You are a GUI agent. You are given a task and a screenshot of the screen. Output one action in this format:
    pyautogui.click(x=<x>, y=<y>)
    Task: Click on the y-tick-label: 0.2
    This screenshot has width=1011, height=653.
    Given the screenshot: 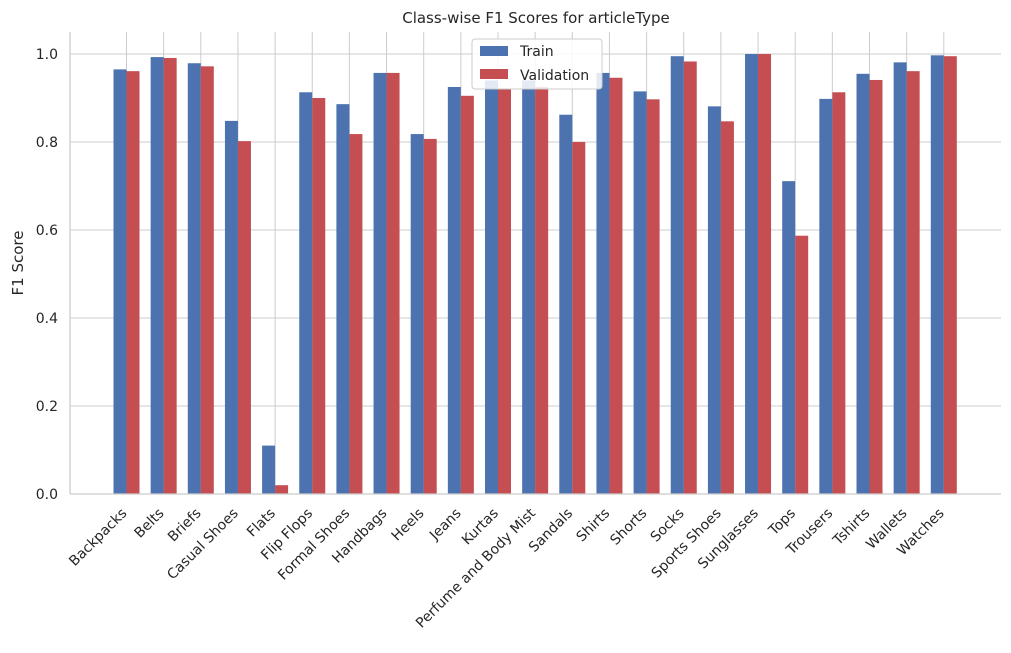 What is the action you would take?
    pyautogui.click(x=47, y=407)
    